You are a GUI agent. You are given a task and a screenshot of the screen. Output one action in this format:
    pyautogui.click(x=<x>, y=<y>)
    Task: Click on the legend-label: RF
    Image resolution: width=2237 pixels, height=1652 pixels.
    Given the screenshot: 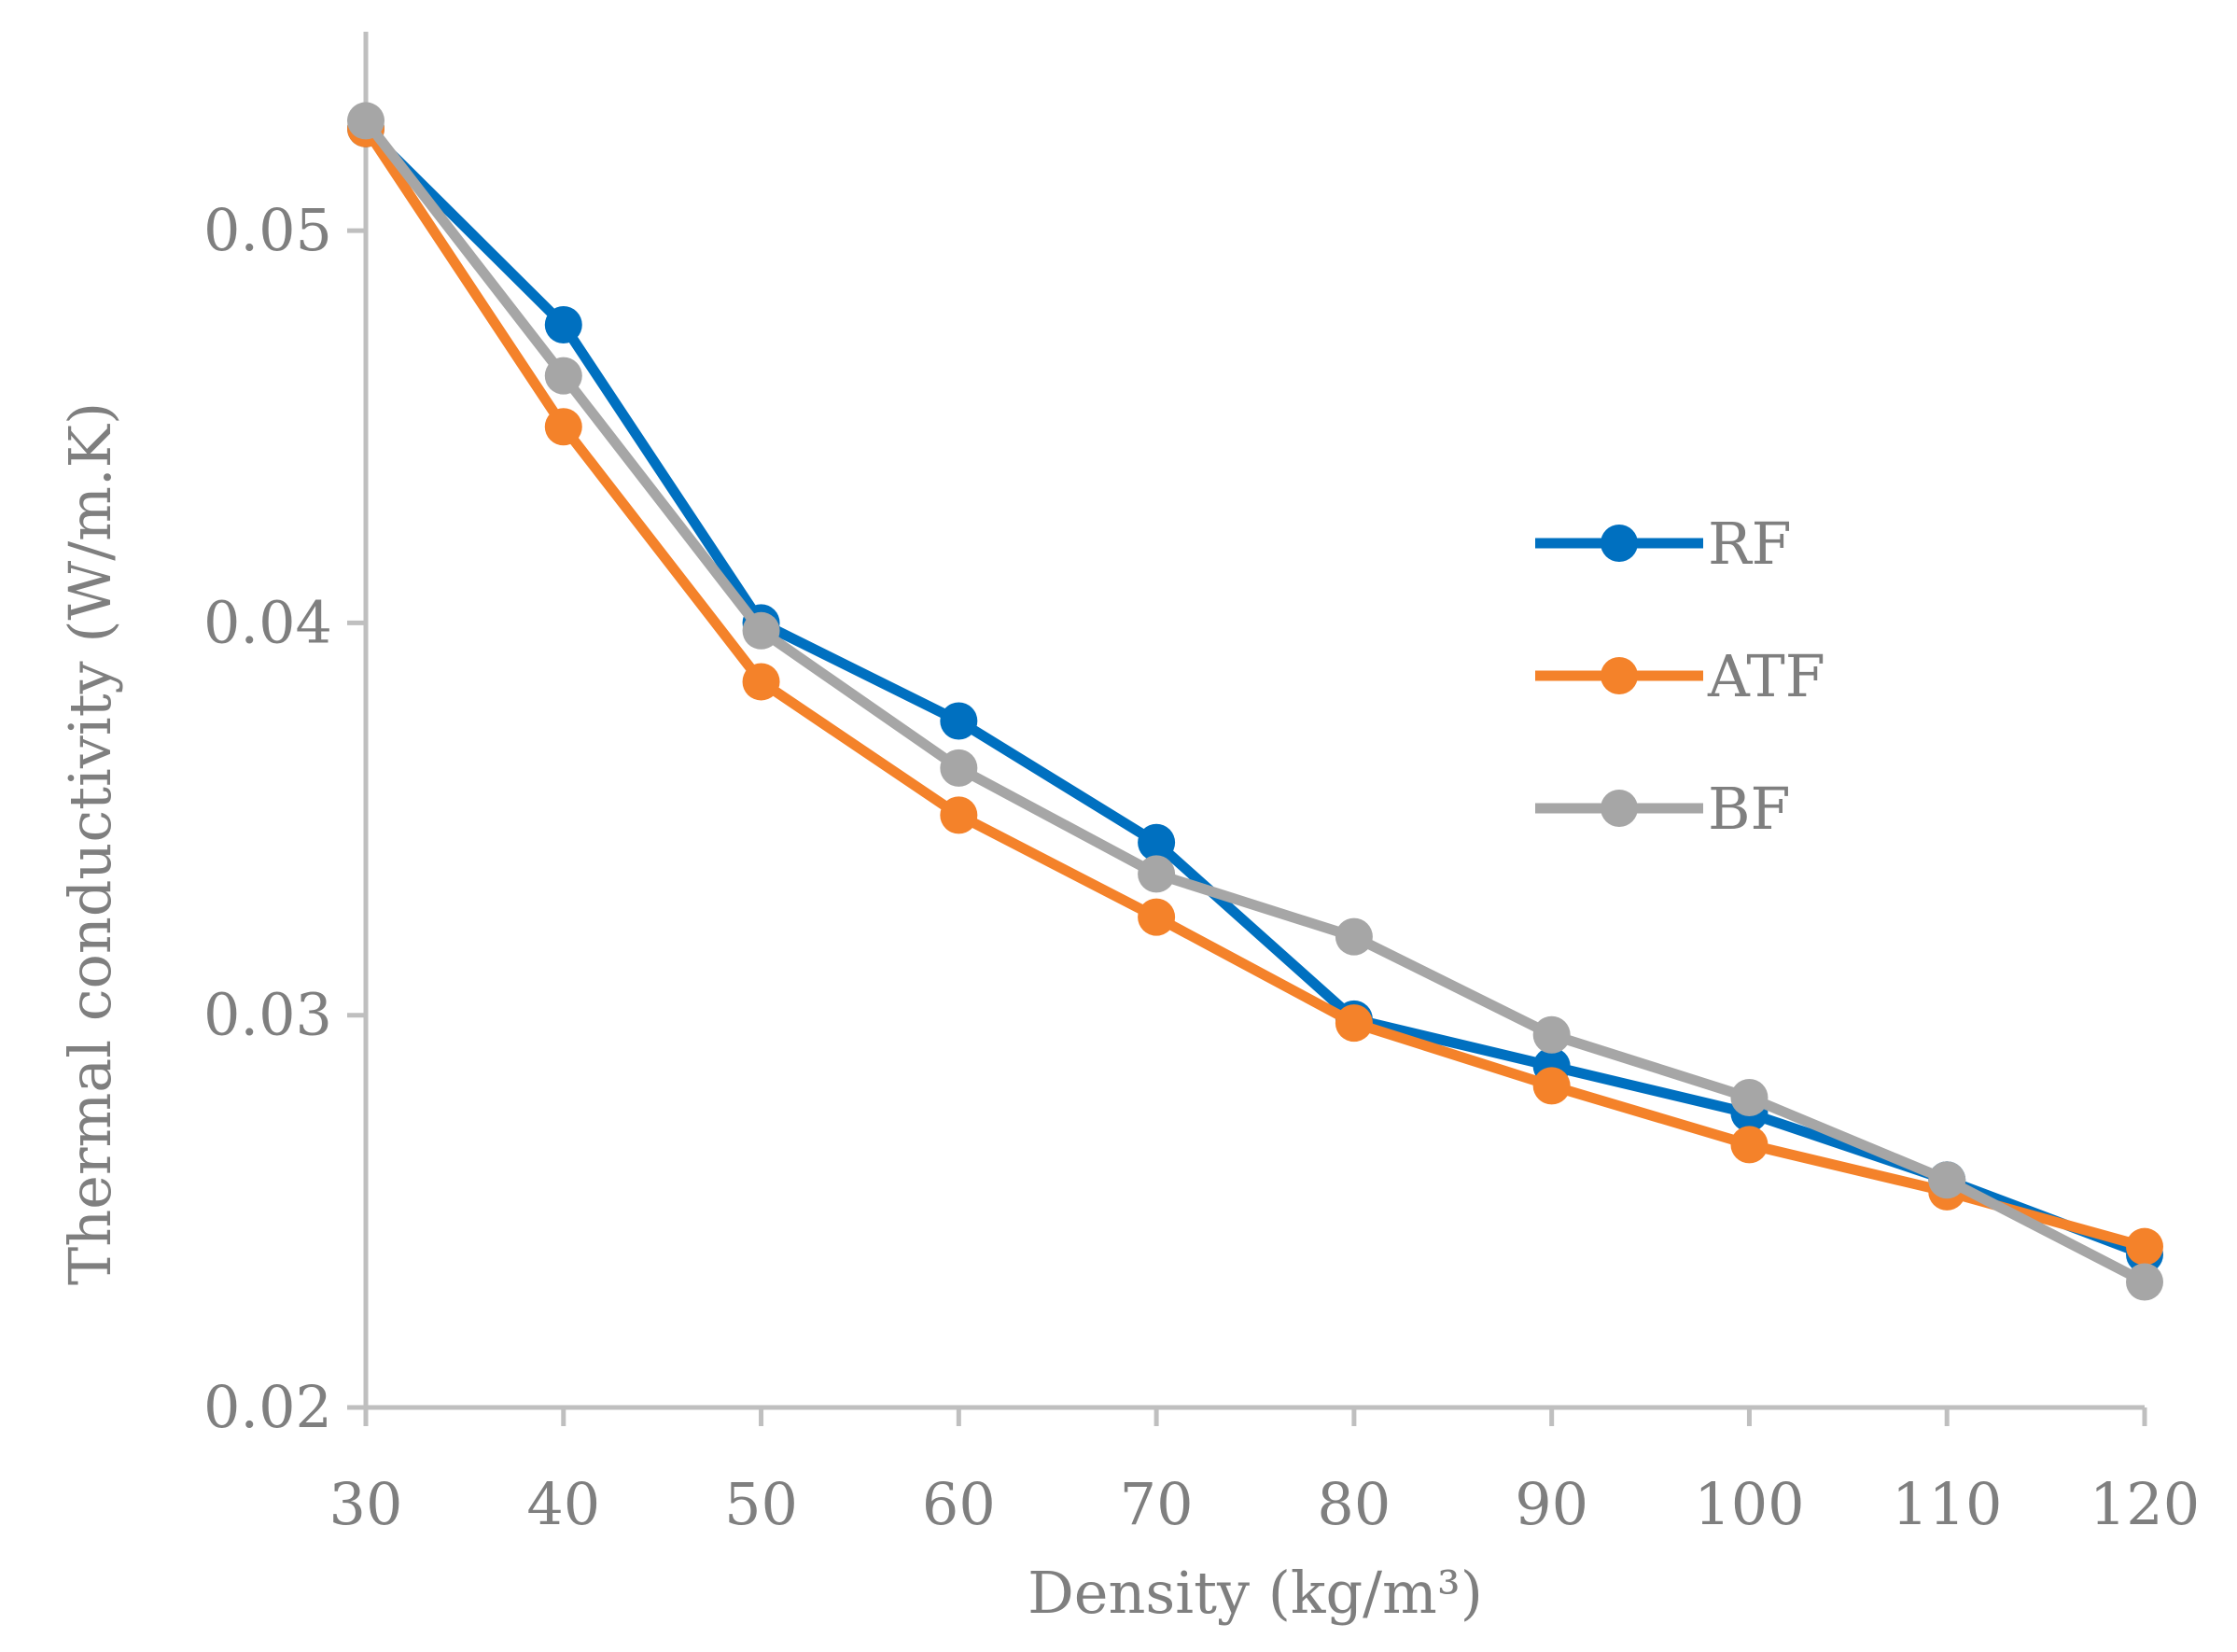 What is the action you would take?
    pyautogui.click(x=1750, y=544)
    